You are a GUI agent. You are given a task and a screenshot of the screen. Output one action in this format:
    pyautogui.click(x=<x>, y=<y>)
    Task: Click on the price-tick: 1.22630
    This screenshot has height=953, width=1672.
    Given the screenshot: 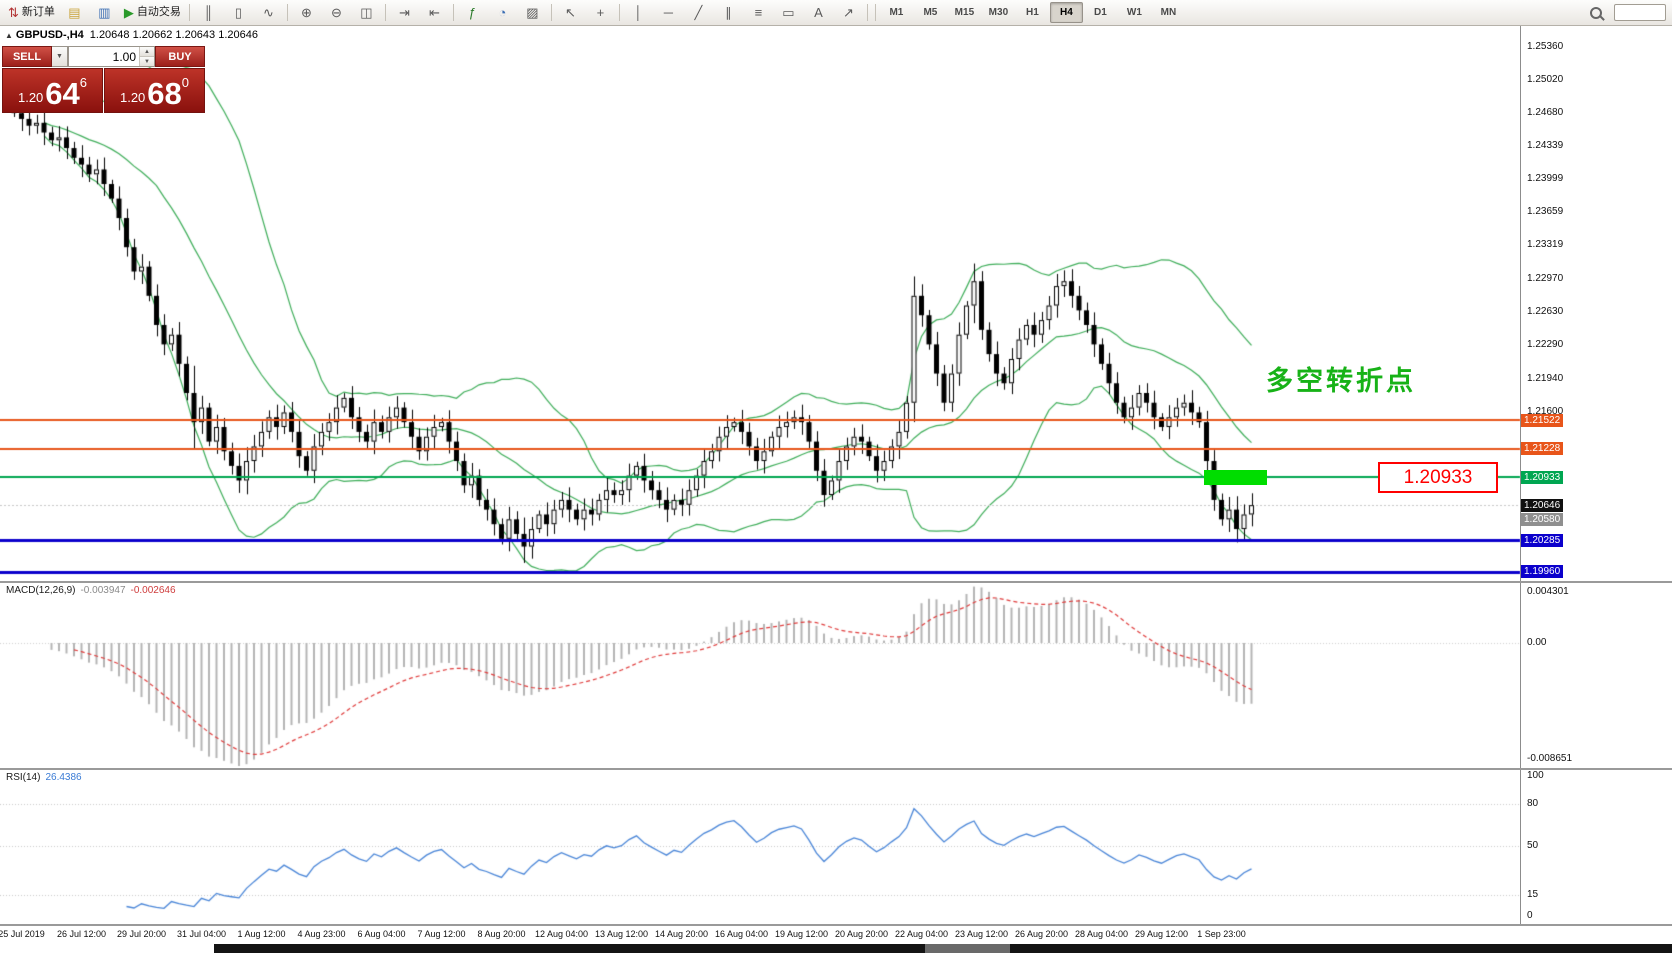 What is the action you would take?
    pyautogui.click(x=1545, y=311)
    